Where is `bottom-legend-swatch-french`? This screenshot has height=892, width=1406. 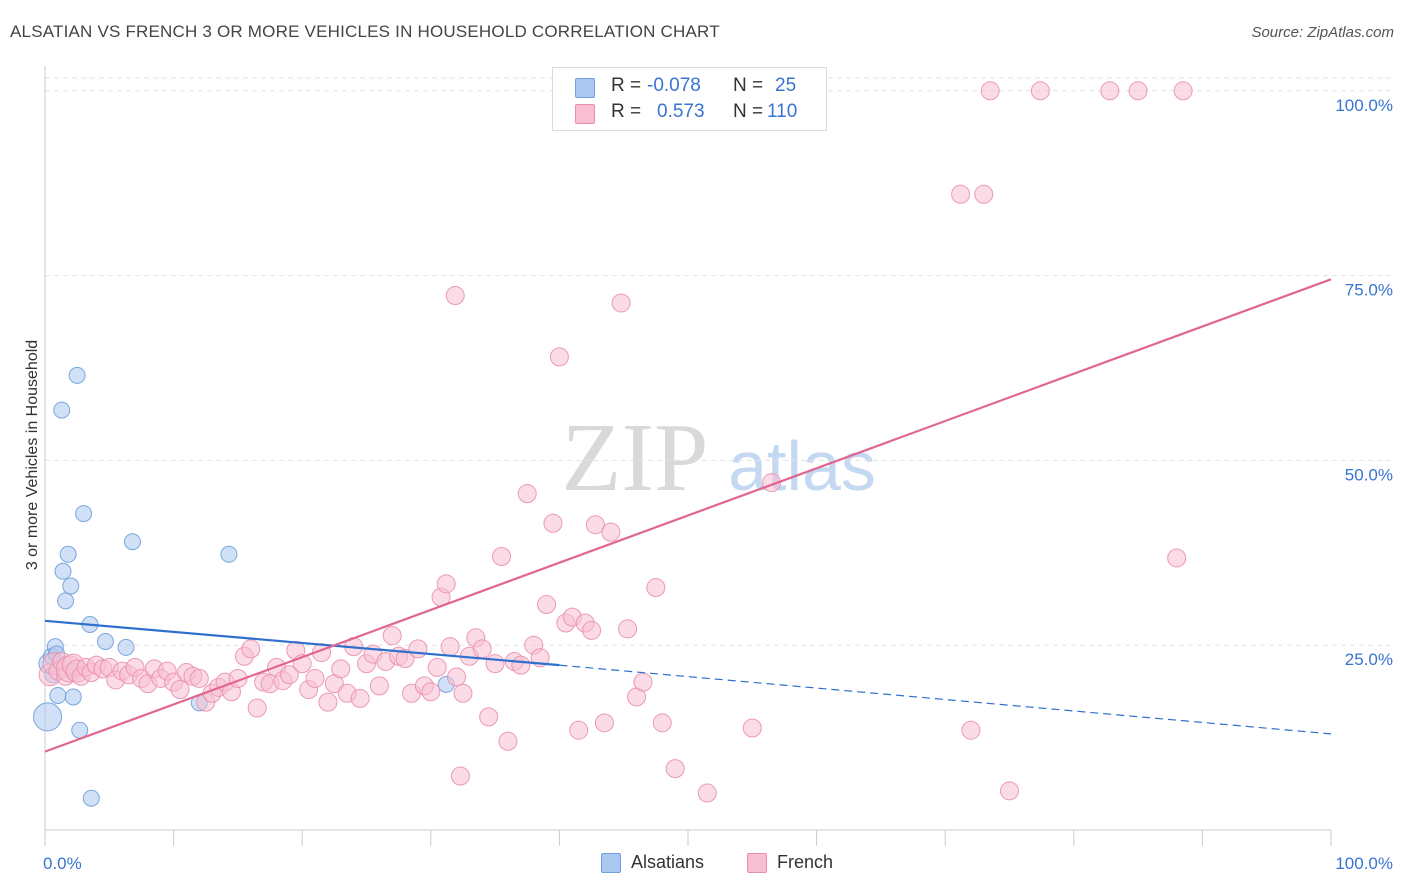 bottom-legend-swatch-french is located at coordinates (757, 863).